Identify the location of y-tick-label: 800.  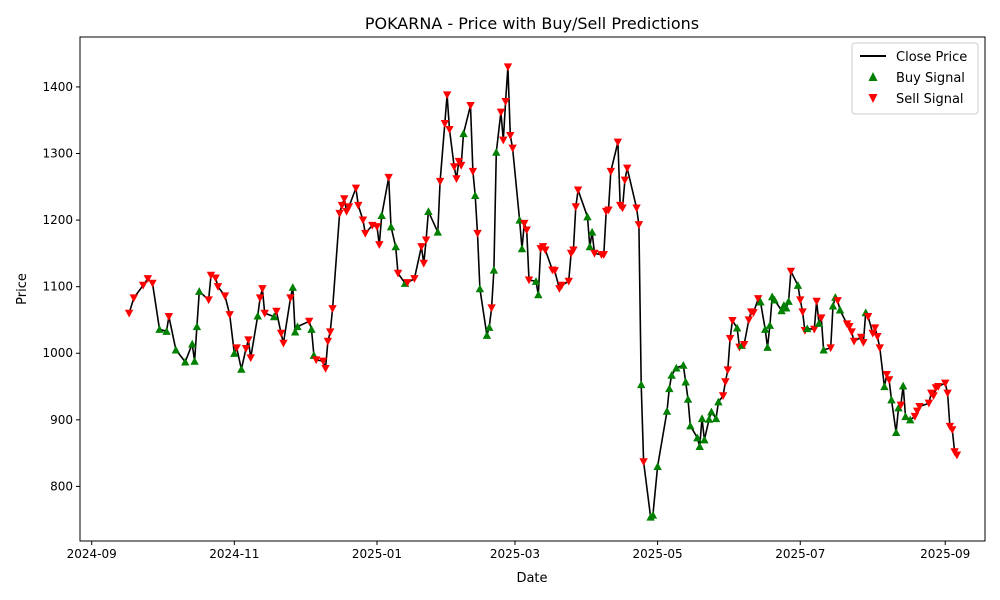
(61, 486).